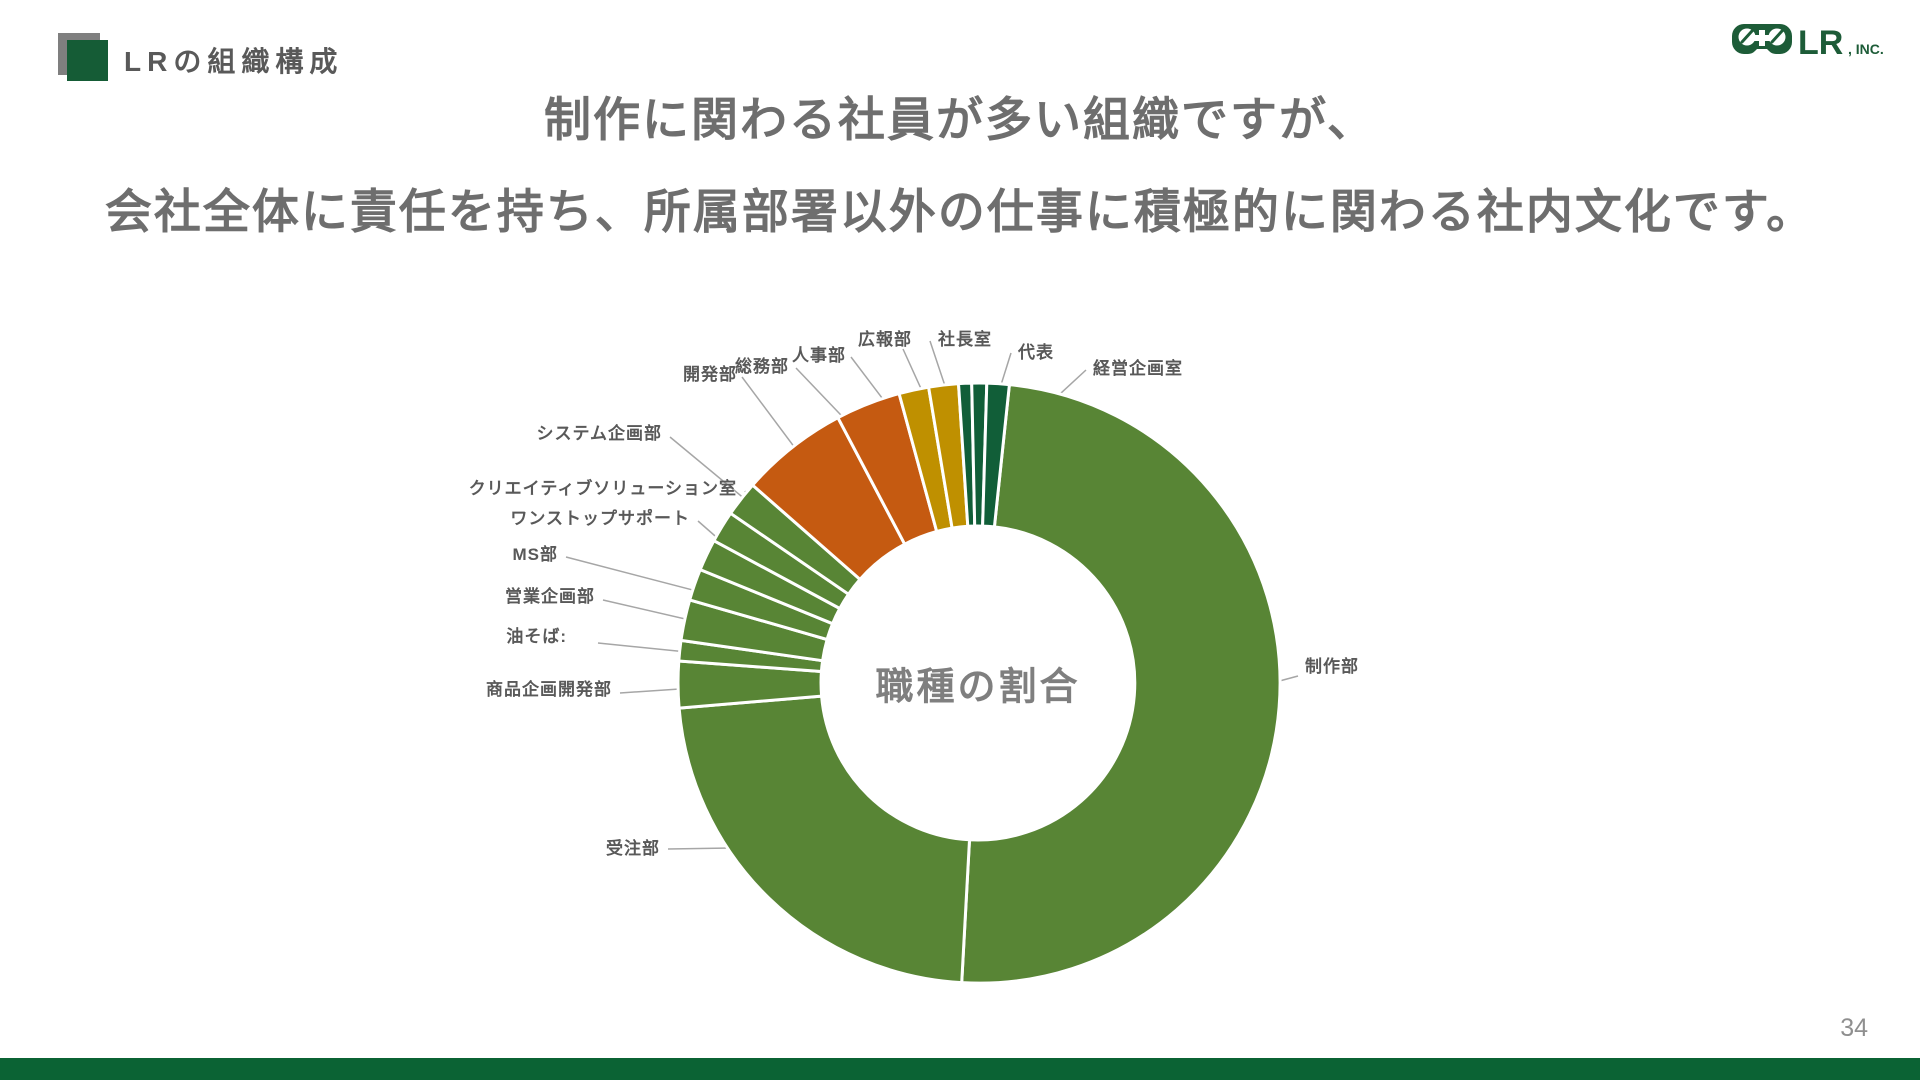 The height and width of the screenshot is (1080, 1920). What do you see at coordinates (602, 488) in the screenshot?
I see `slice-label: クリエイティブソリューション室` at bounding box center [602, 488].